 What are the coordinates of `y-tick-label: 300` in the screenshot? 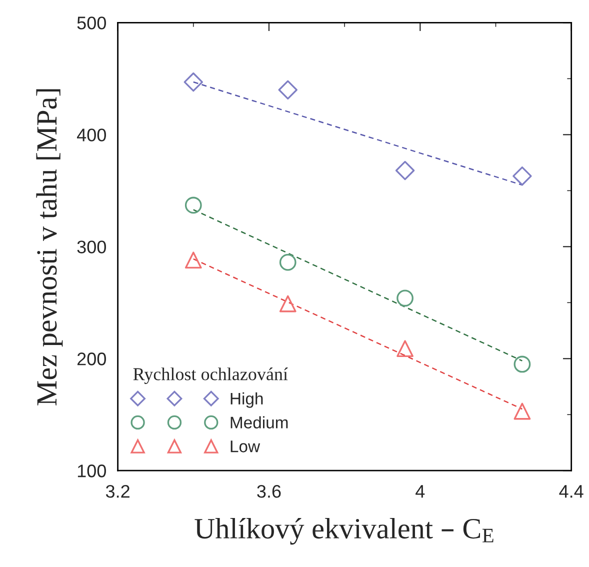 It's located at (91, 247).